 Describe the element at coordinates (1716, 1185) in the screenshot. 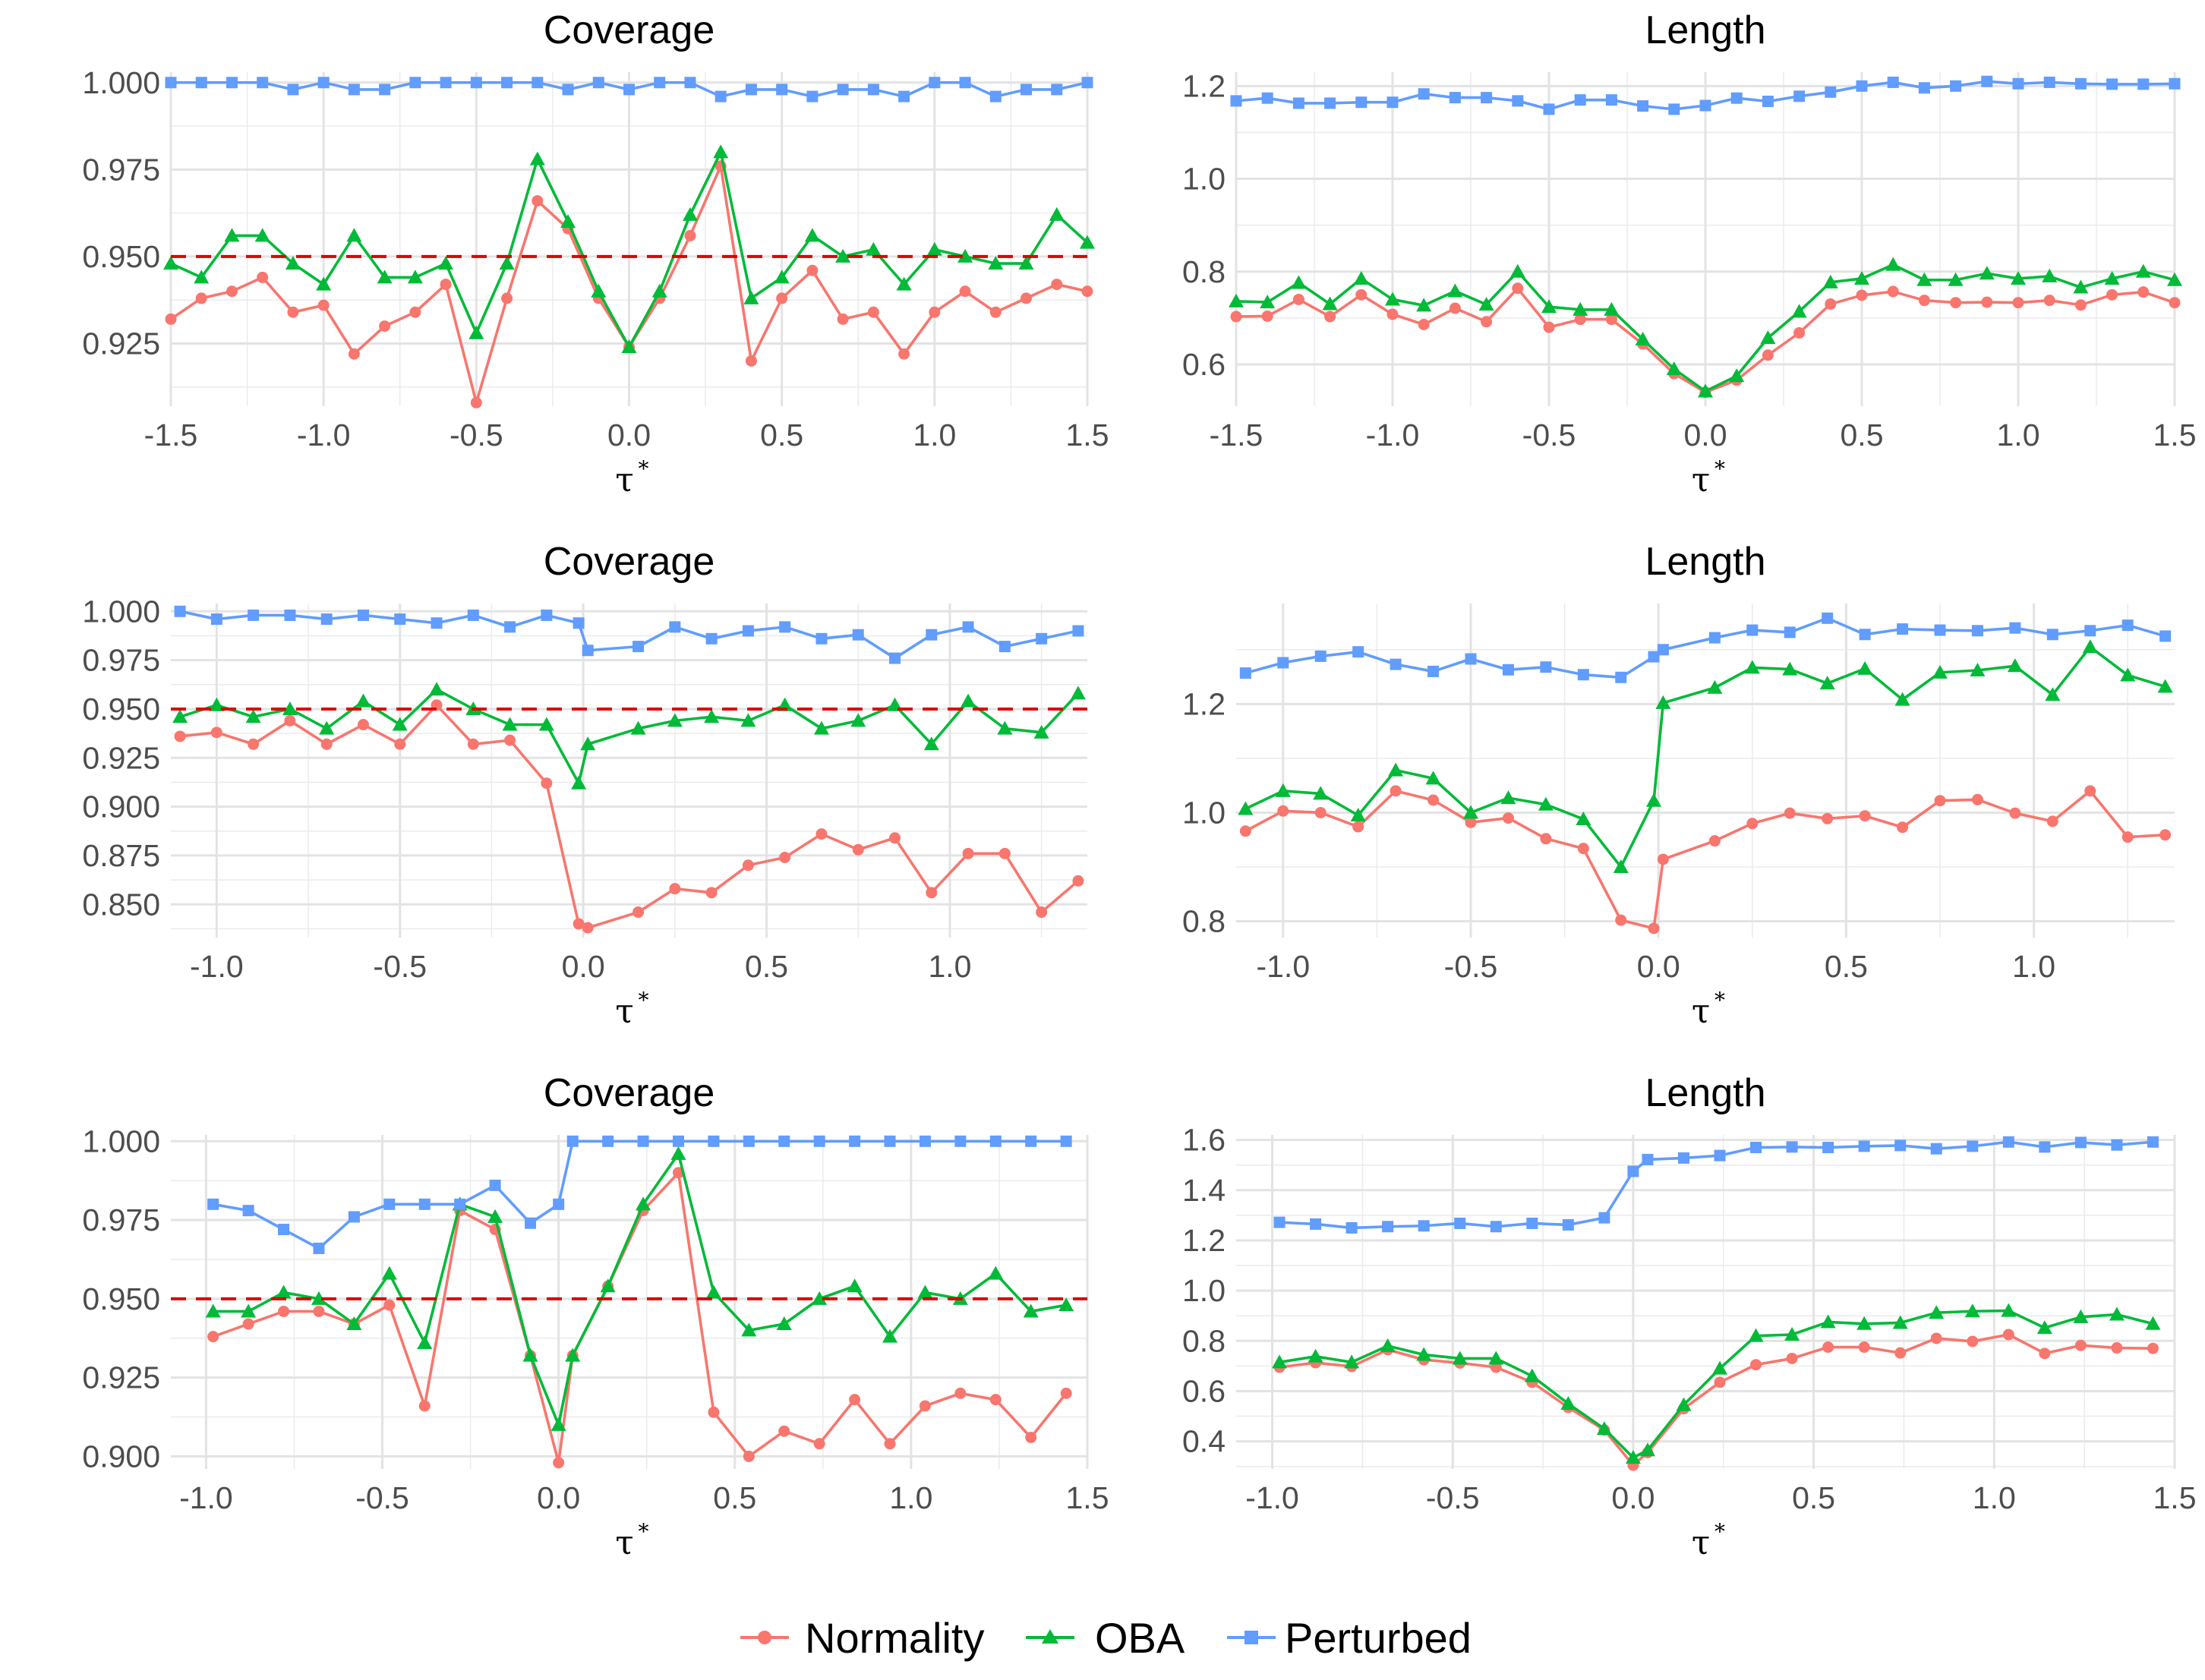

I see `series-line-perturbed` at that location.